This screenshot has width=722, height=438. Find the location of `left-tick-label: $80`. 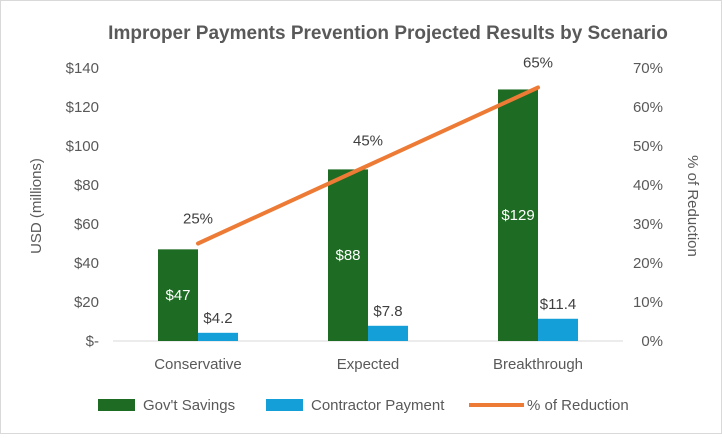

left-tick-label: $80 is located at coordinates (86, 185).